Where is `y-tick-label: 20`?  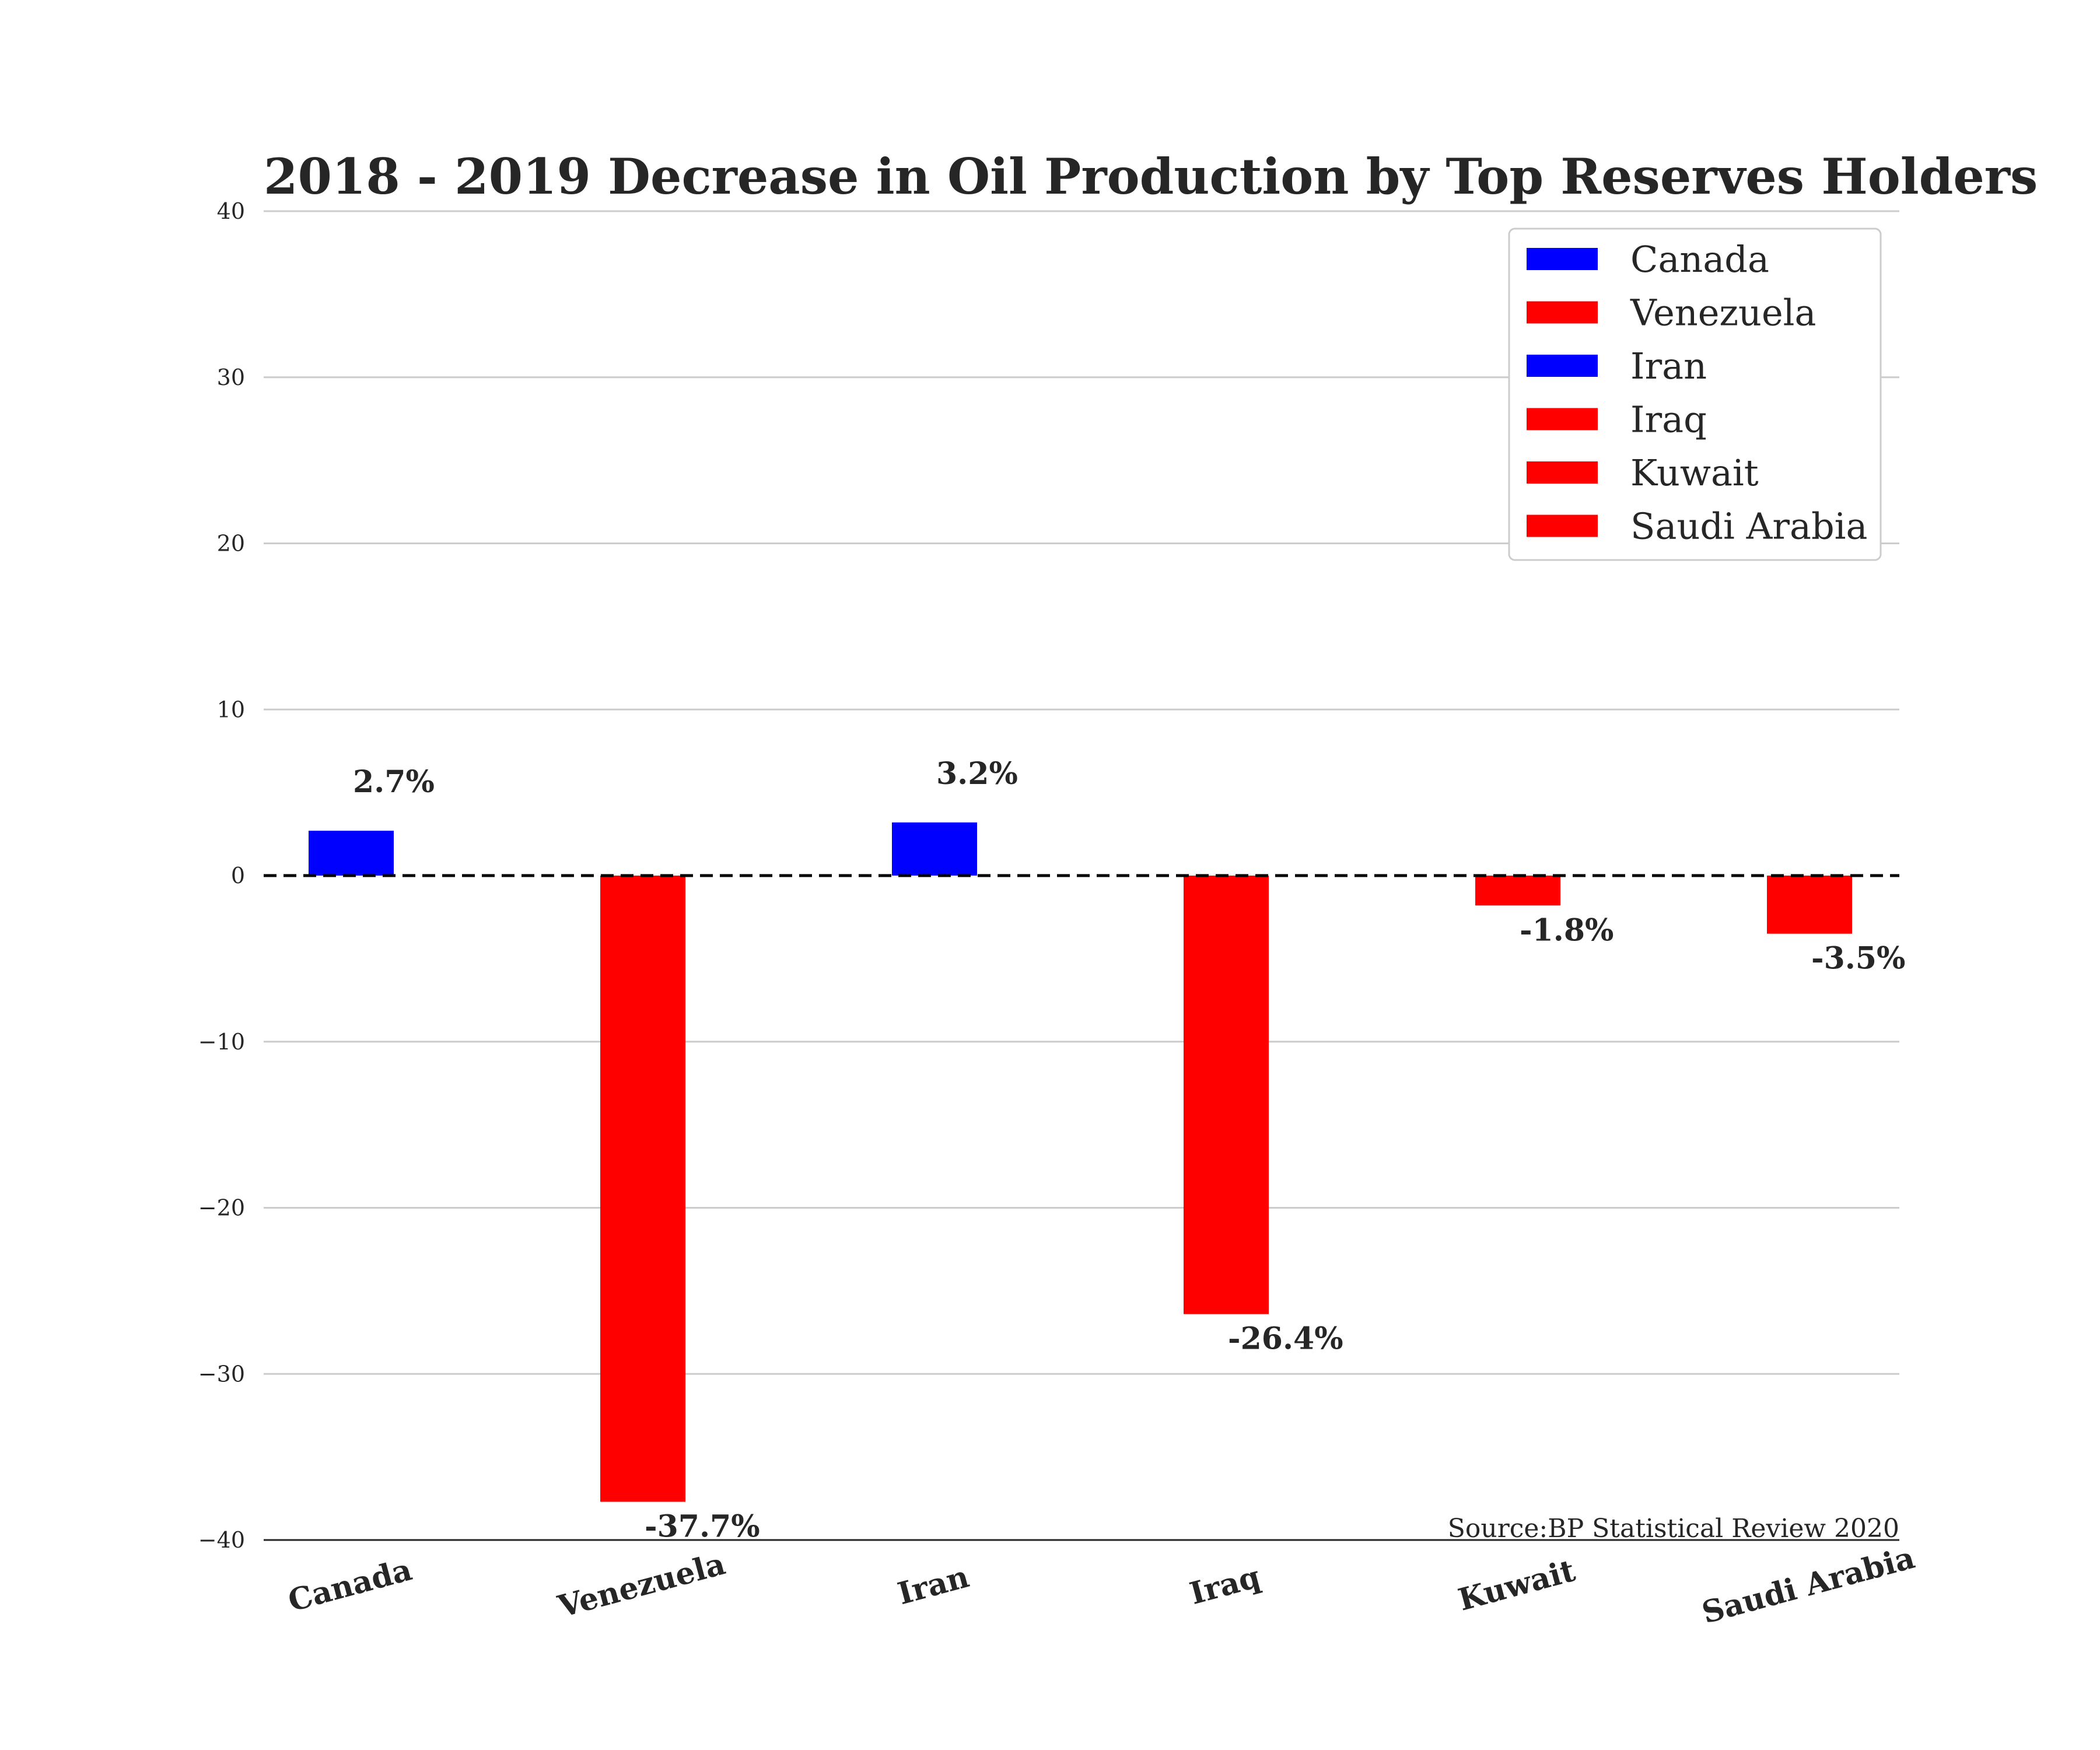
y-tick-label: 20 is located at coordinates (231, 543).